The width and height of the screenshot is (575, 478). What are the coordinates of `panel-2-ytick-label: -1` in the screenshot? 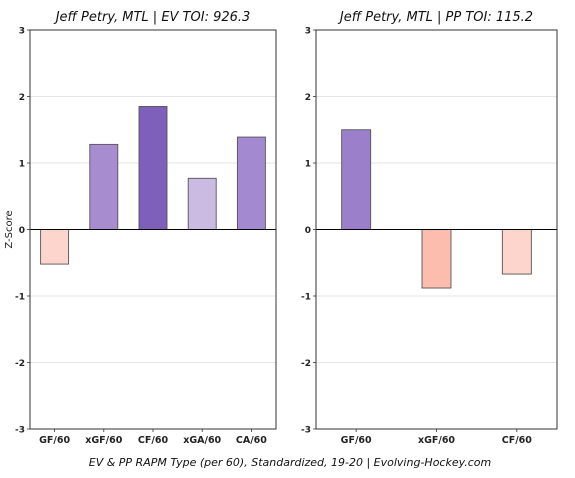 It's located at (306, 298).